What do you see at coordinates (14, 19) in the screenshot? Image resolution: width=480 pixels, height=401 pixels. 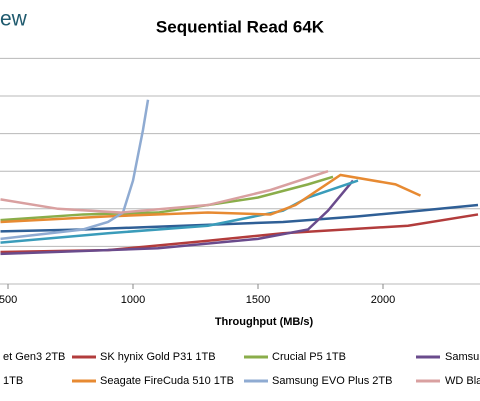 I see `logo-text: ew` at bounding box center [14, 19].